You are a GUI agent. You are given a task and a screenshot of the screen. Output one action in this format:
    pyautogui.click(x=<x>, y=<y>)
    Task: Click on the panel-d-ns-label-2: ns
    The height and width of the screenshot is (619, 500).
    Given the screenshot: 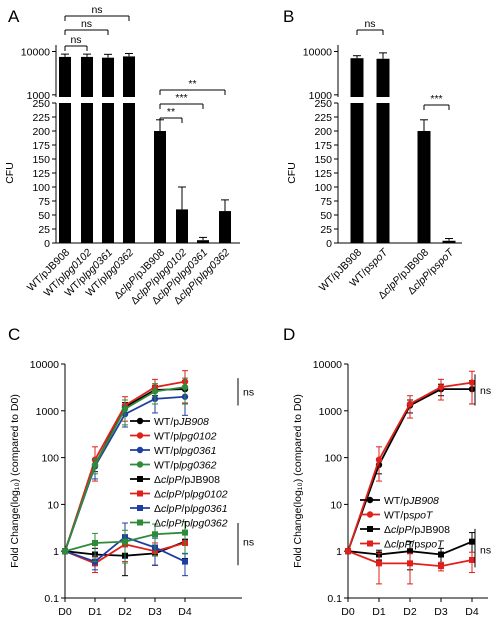 What is the action you would take?
    pyautogui.click(x=485, y=550)
    